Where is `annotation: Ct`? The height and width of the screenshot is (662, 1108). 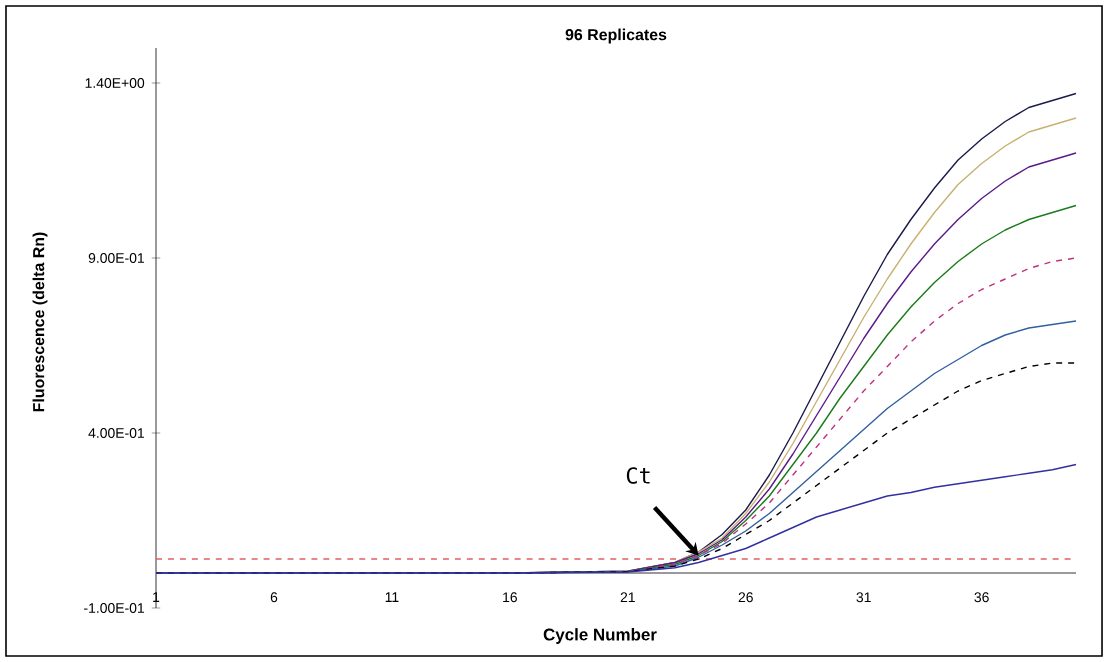
annotation: Ct is located at coordinates (638, 475).